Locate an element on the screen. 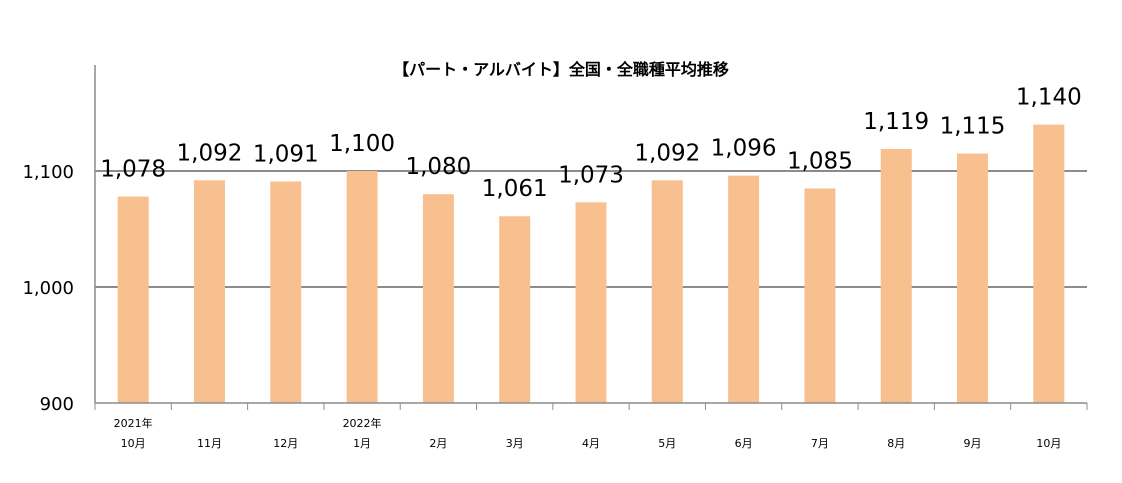 Image resolution: width=1122 pixels, height=483 pixels. data-label: 1,119 is located at coordinates (896, 122).